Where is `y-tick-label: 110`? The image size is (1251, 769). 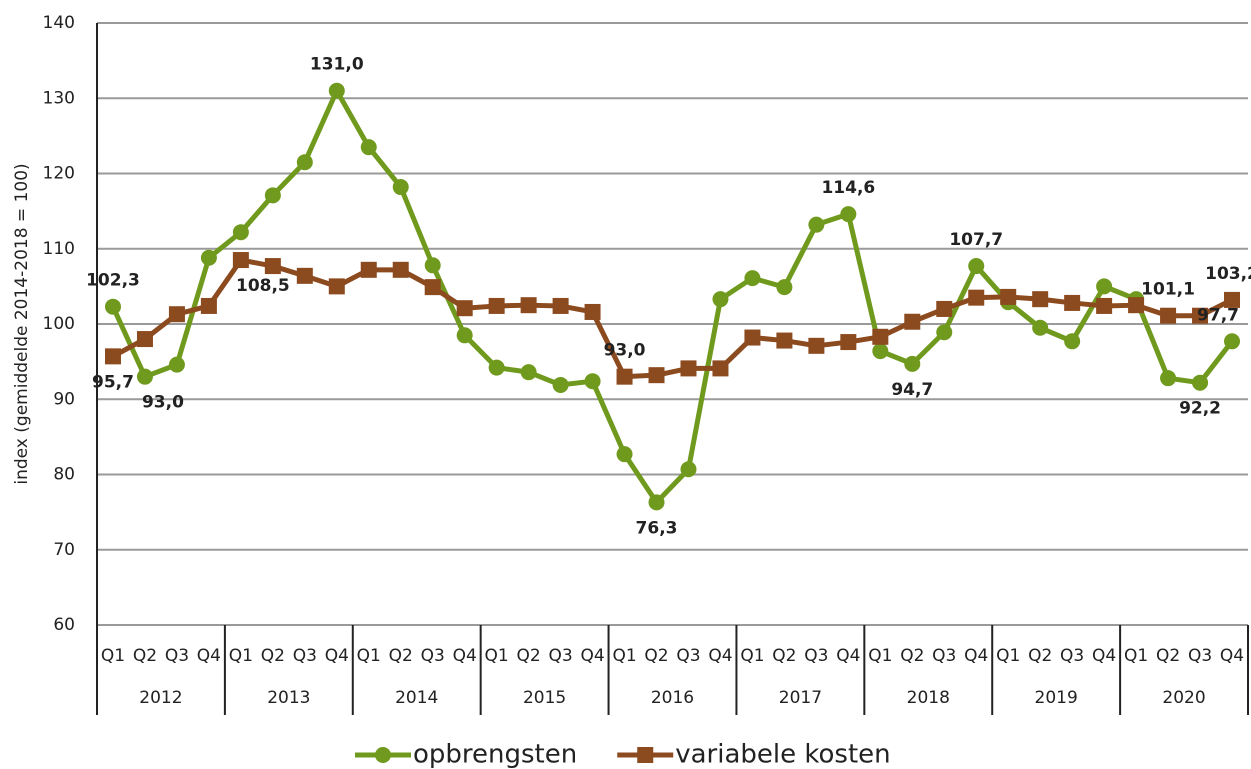
y-tick-label: 110 is located at coordinates (59, 249).